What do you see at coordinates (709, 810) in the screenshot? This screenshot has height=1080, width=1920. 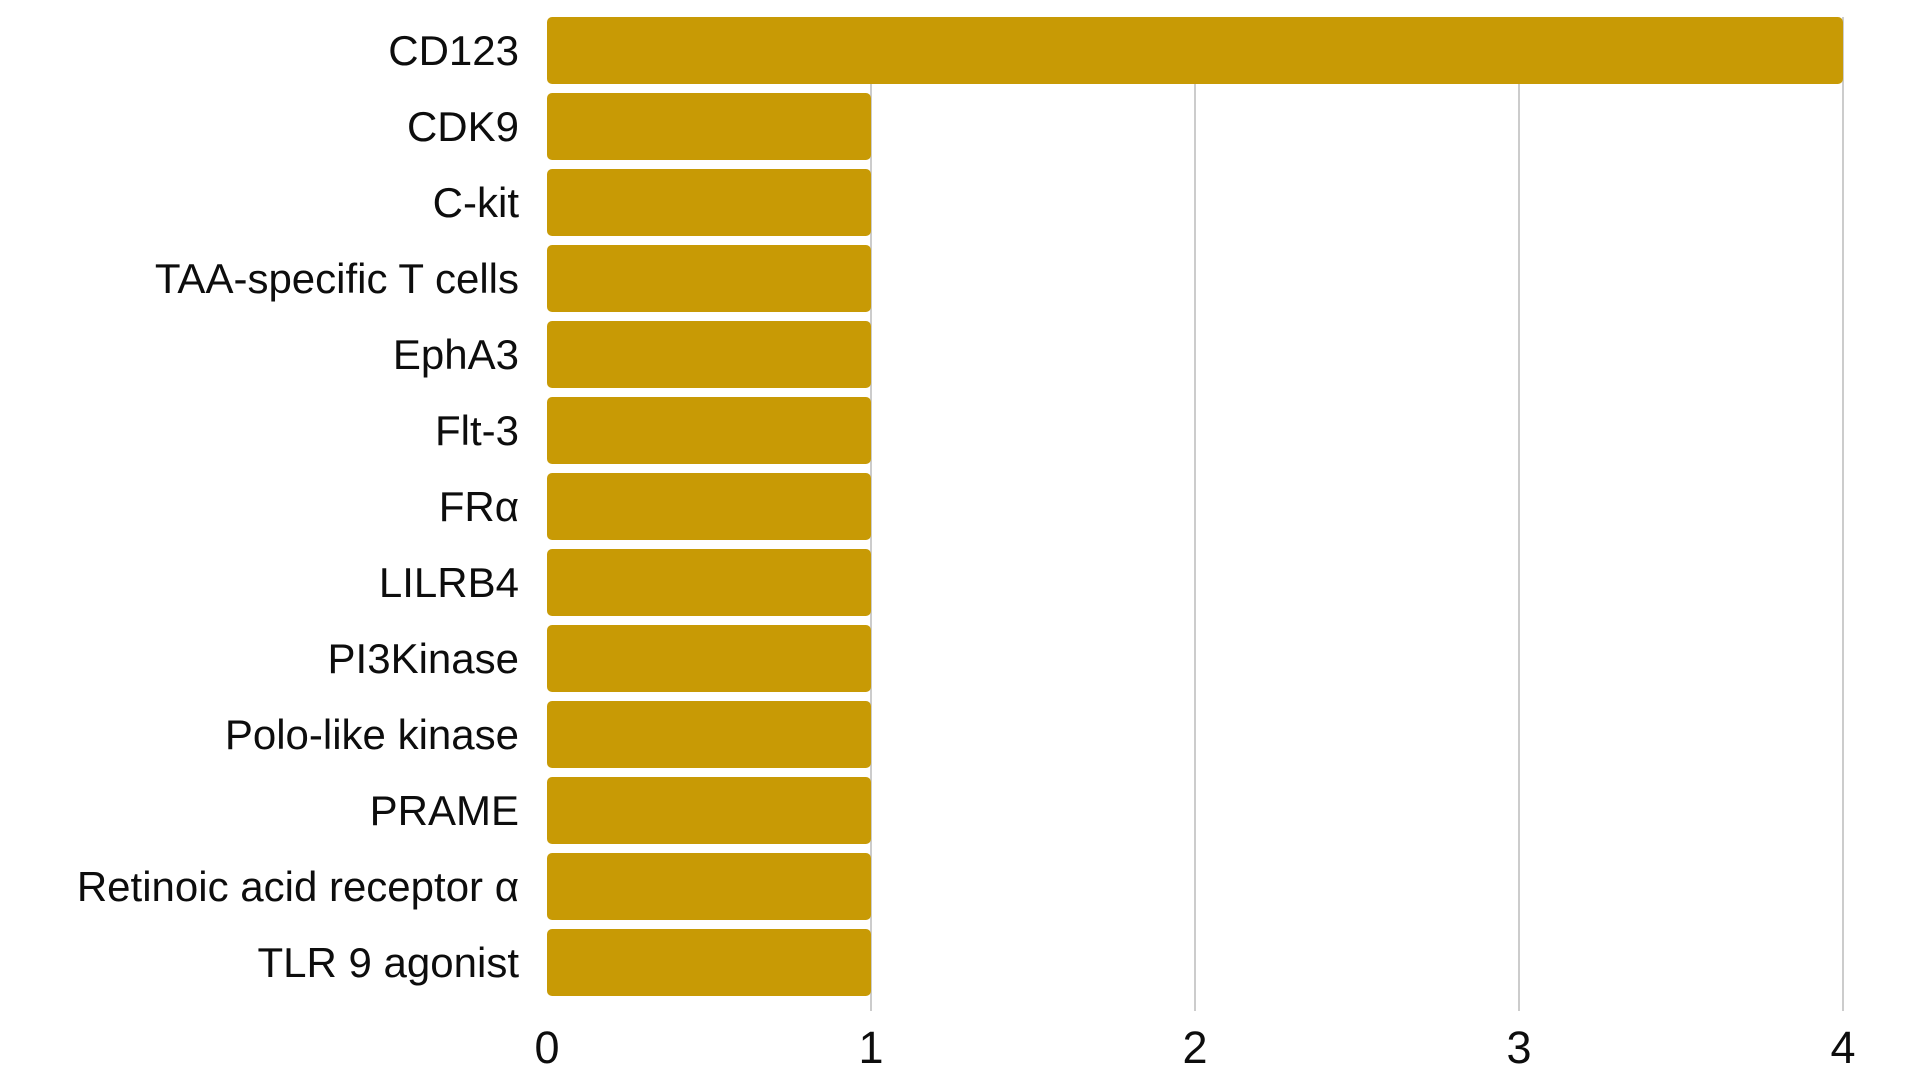 I see `bar-prame` at bounding box center [709, 810].